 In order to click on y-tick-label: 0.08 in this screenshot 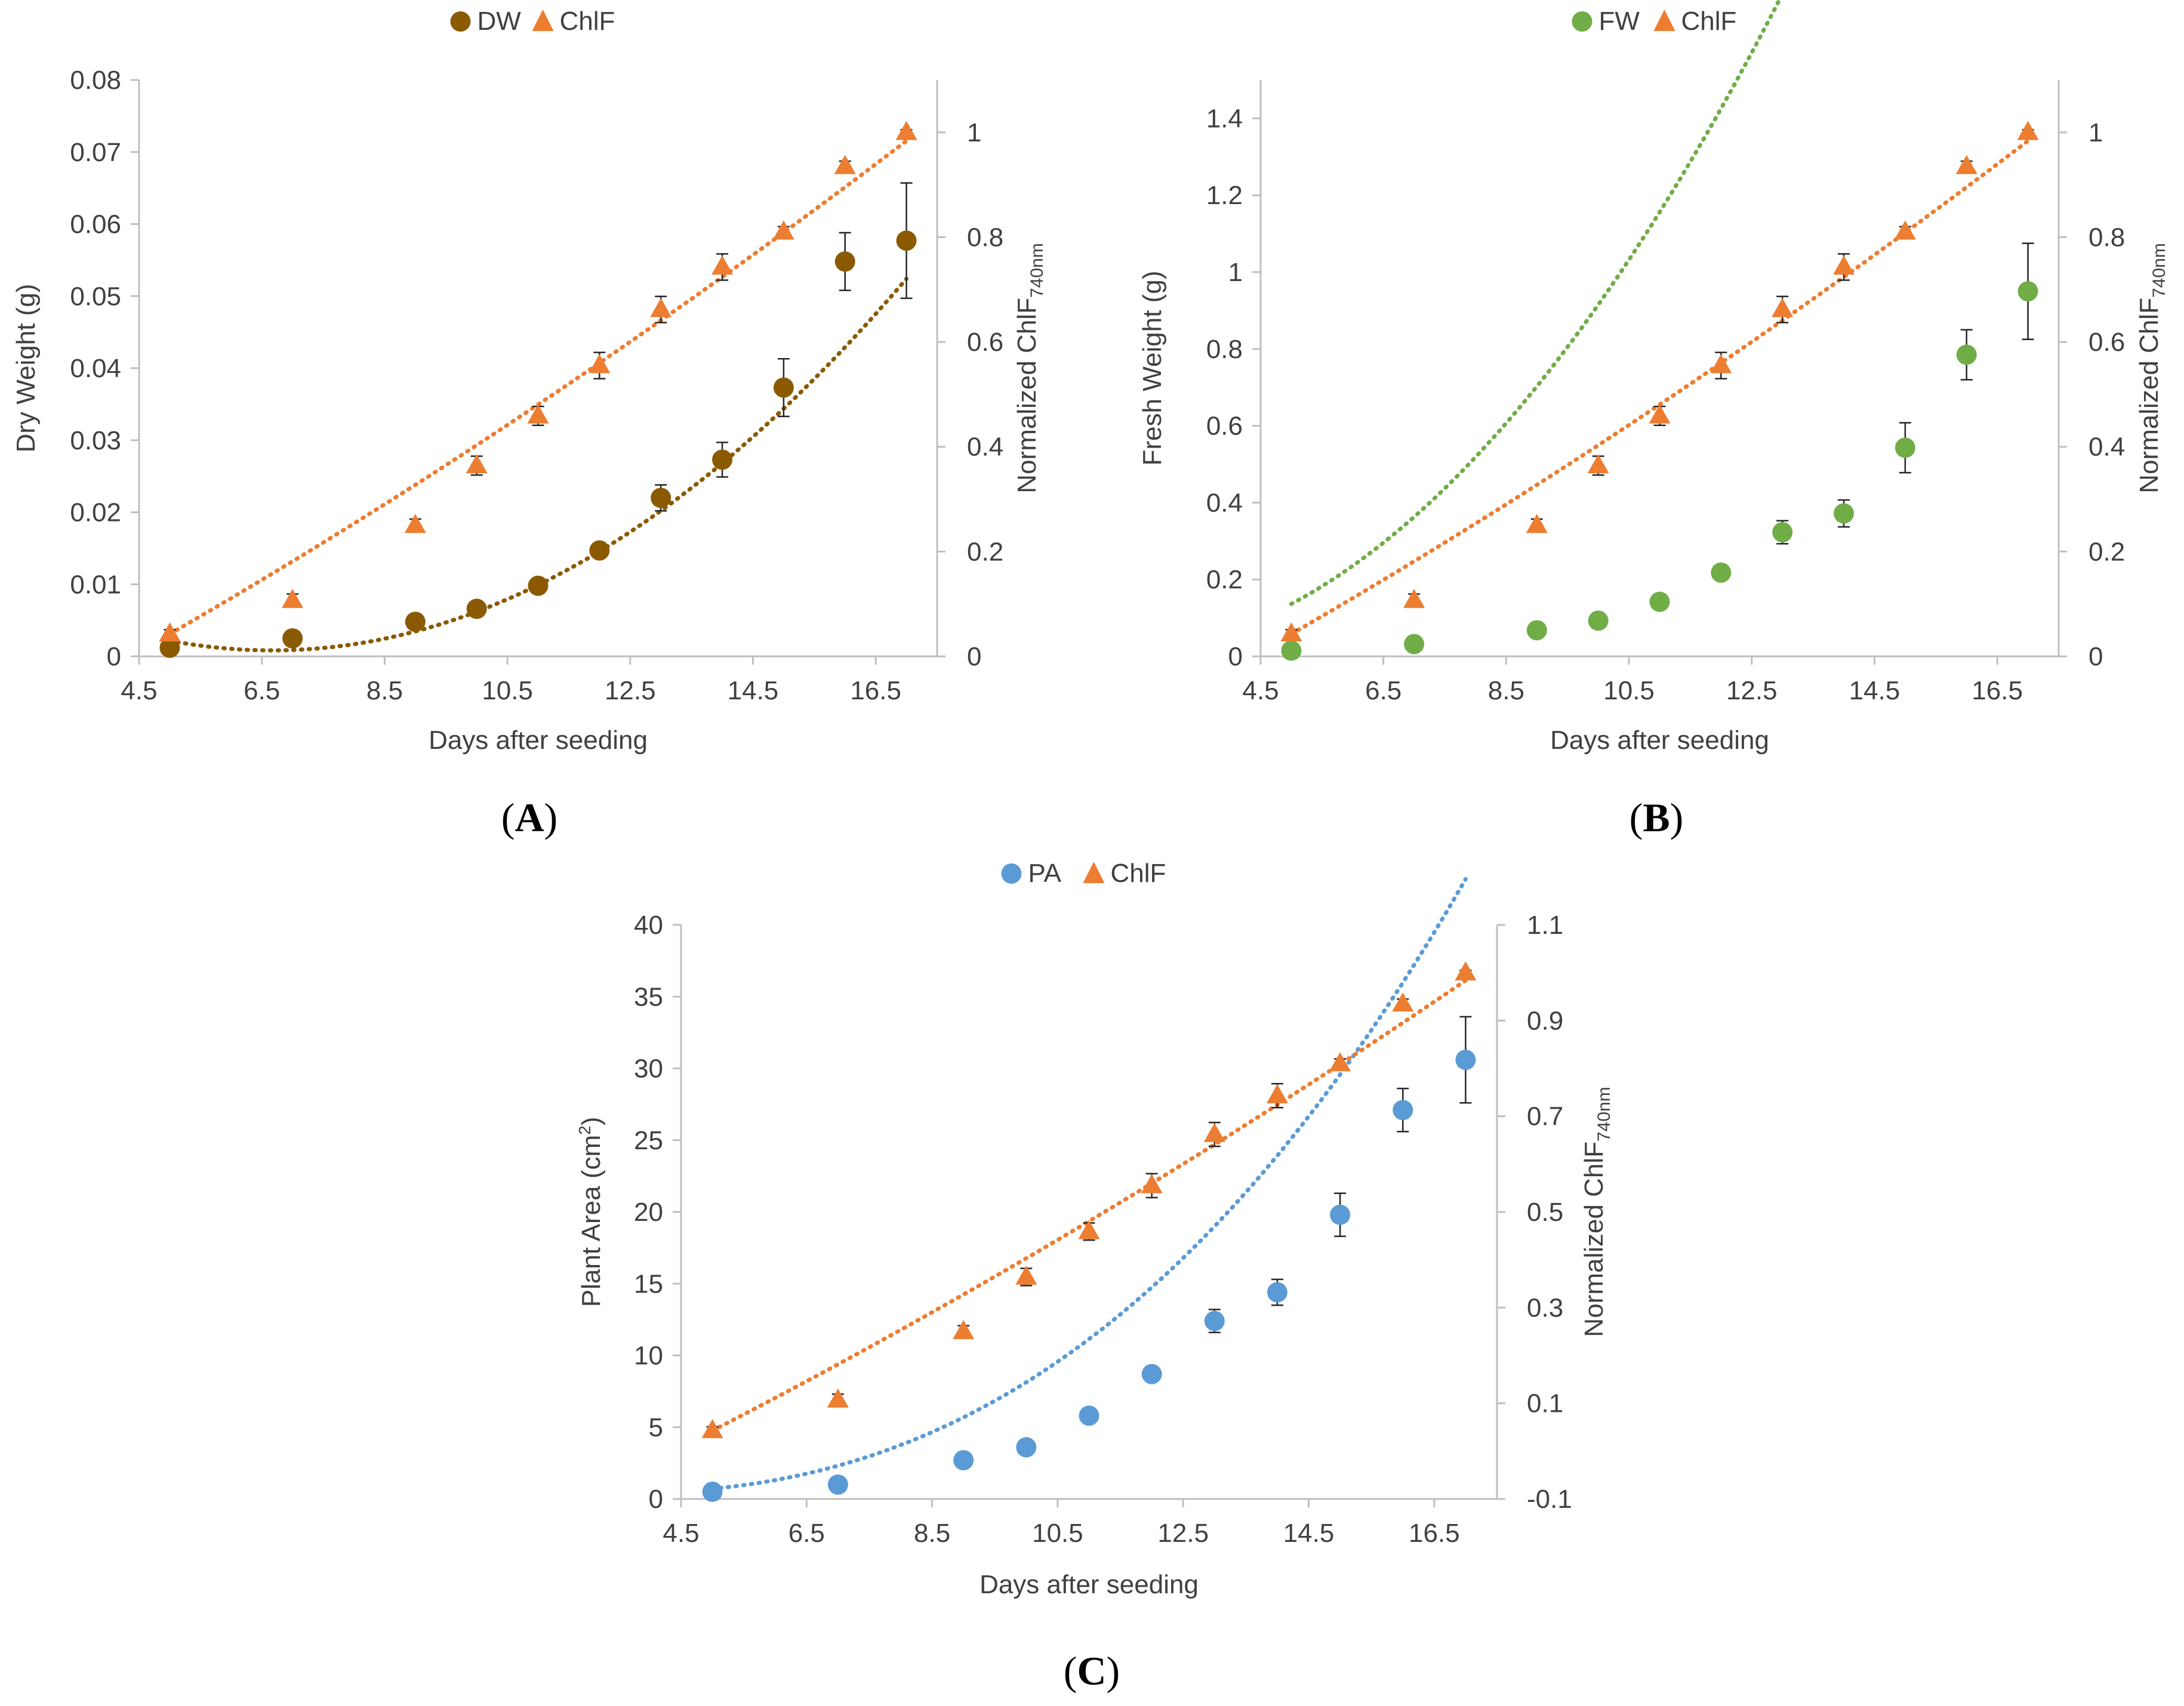, I will do `click(96, 80)`.